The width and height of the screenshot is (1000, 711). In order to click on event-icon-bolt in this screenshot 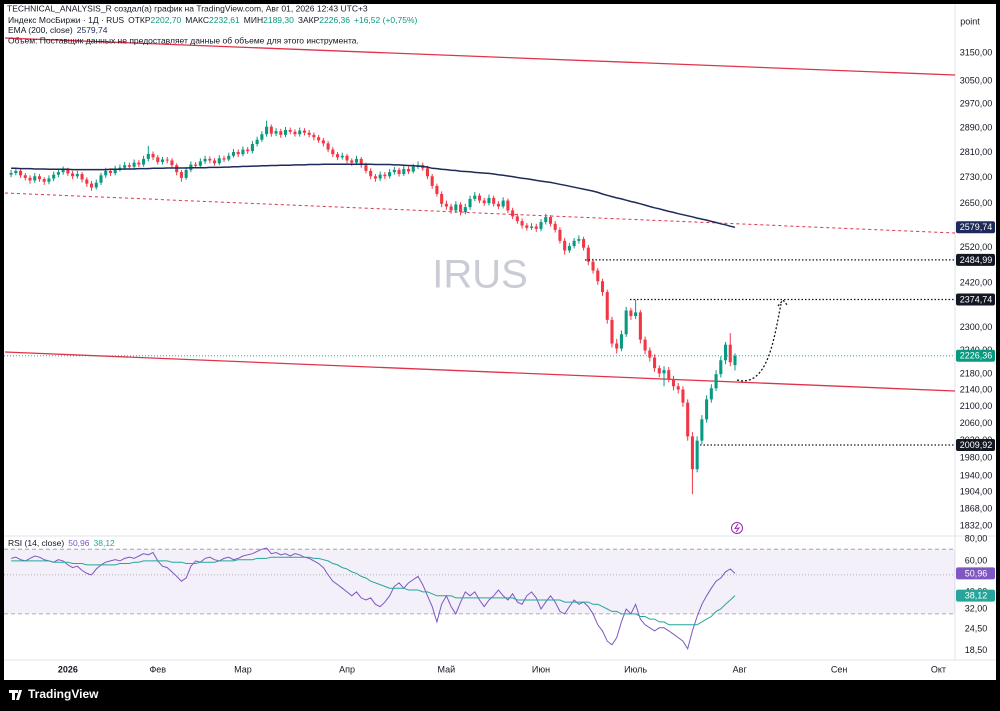, I will do `click(737, 528)`.